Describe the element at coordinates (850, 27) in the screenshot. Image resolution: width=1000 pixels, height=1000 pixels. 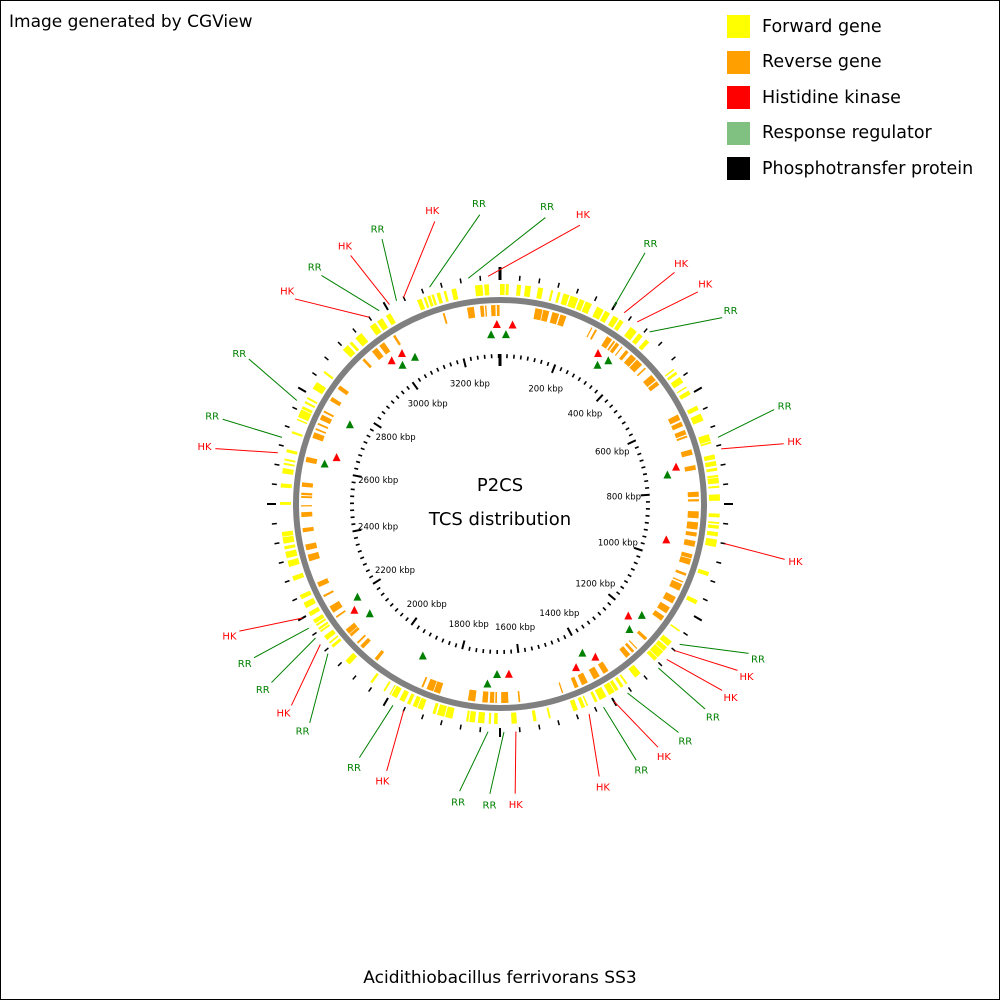
I see `legend-item-forward-gene: Forward gene` at that location.